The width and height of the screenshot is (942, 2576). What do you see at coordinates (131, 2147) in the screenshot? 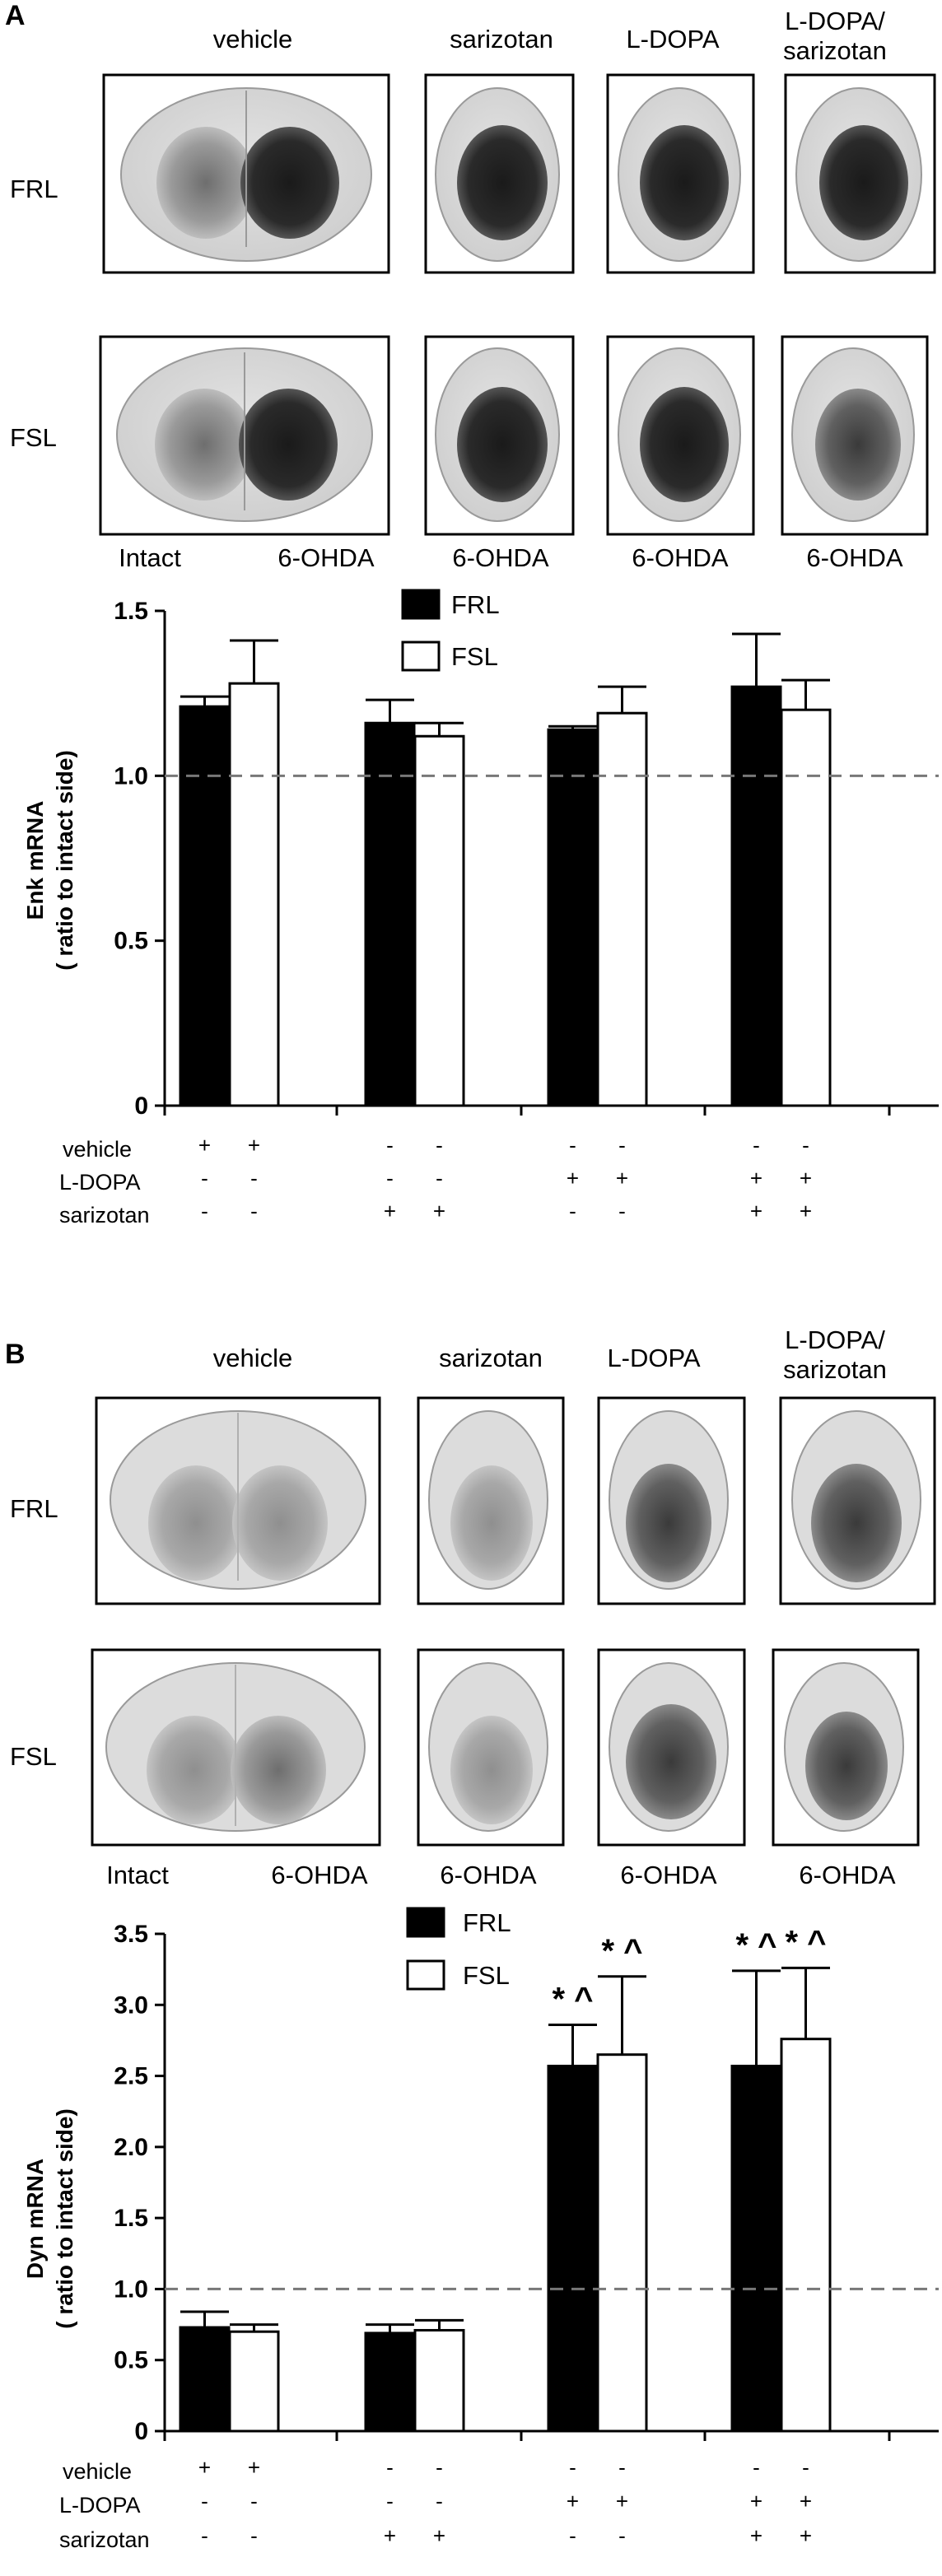
I see `dyn-y-tick-label: 2.0` at bounding box center [131, 2147].